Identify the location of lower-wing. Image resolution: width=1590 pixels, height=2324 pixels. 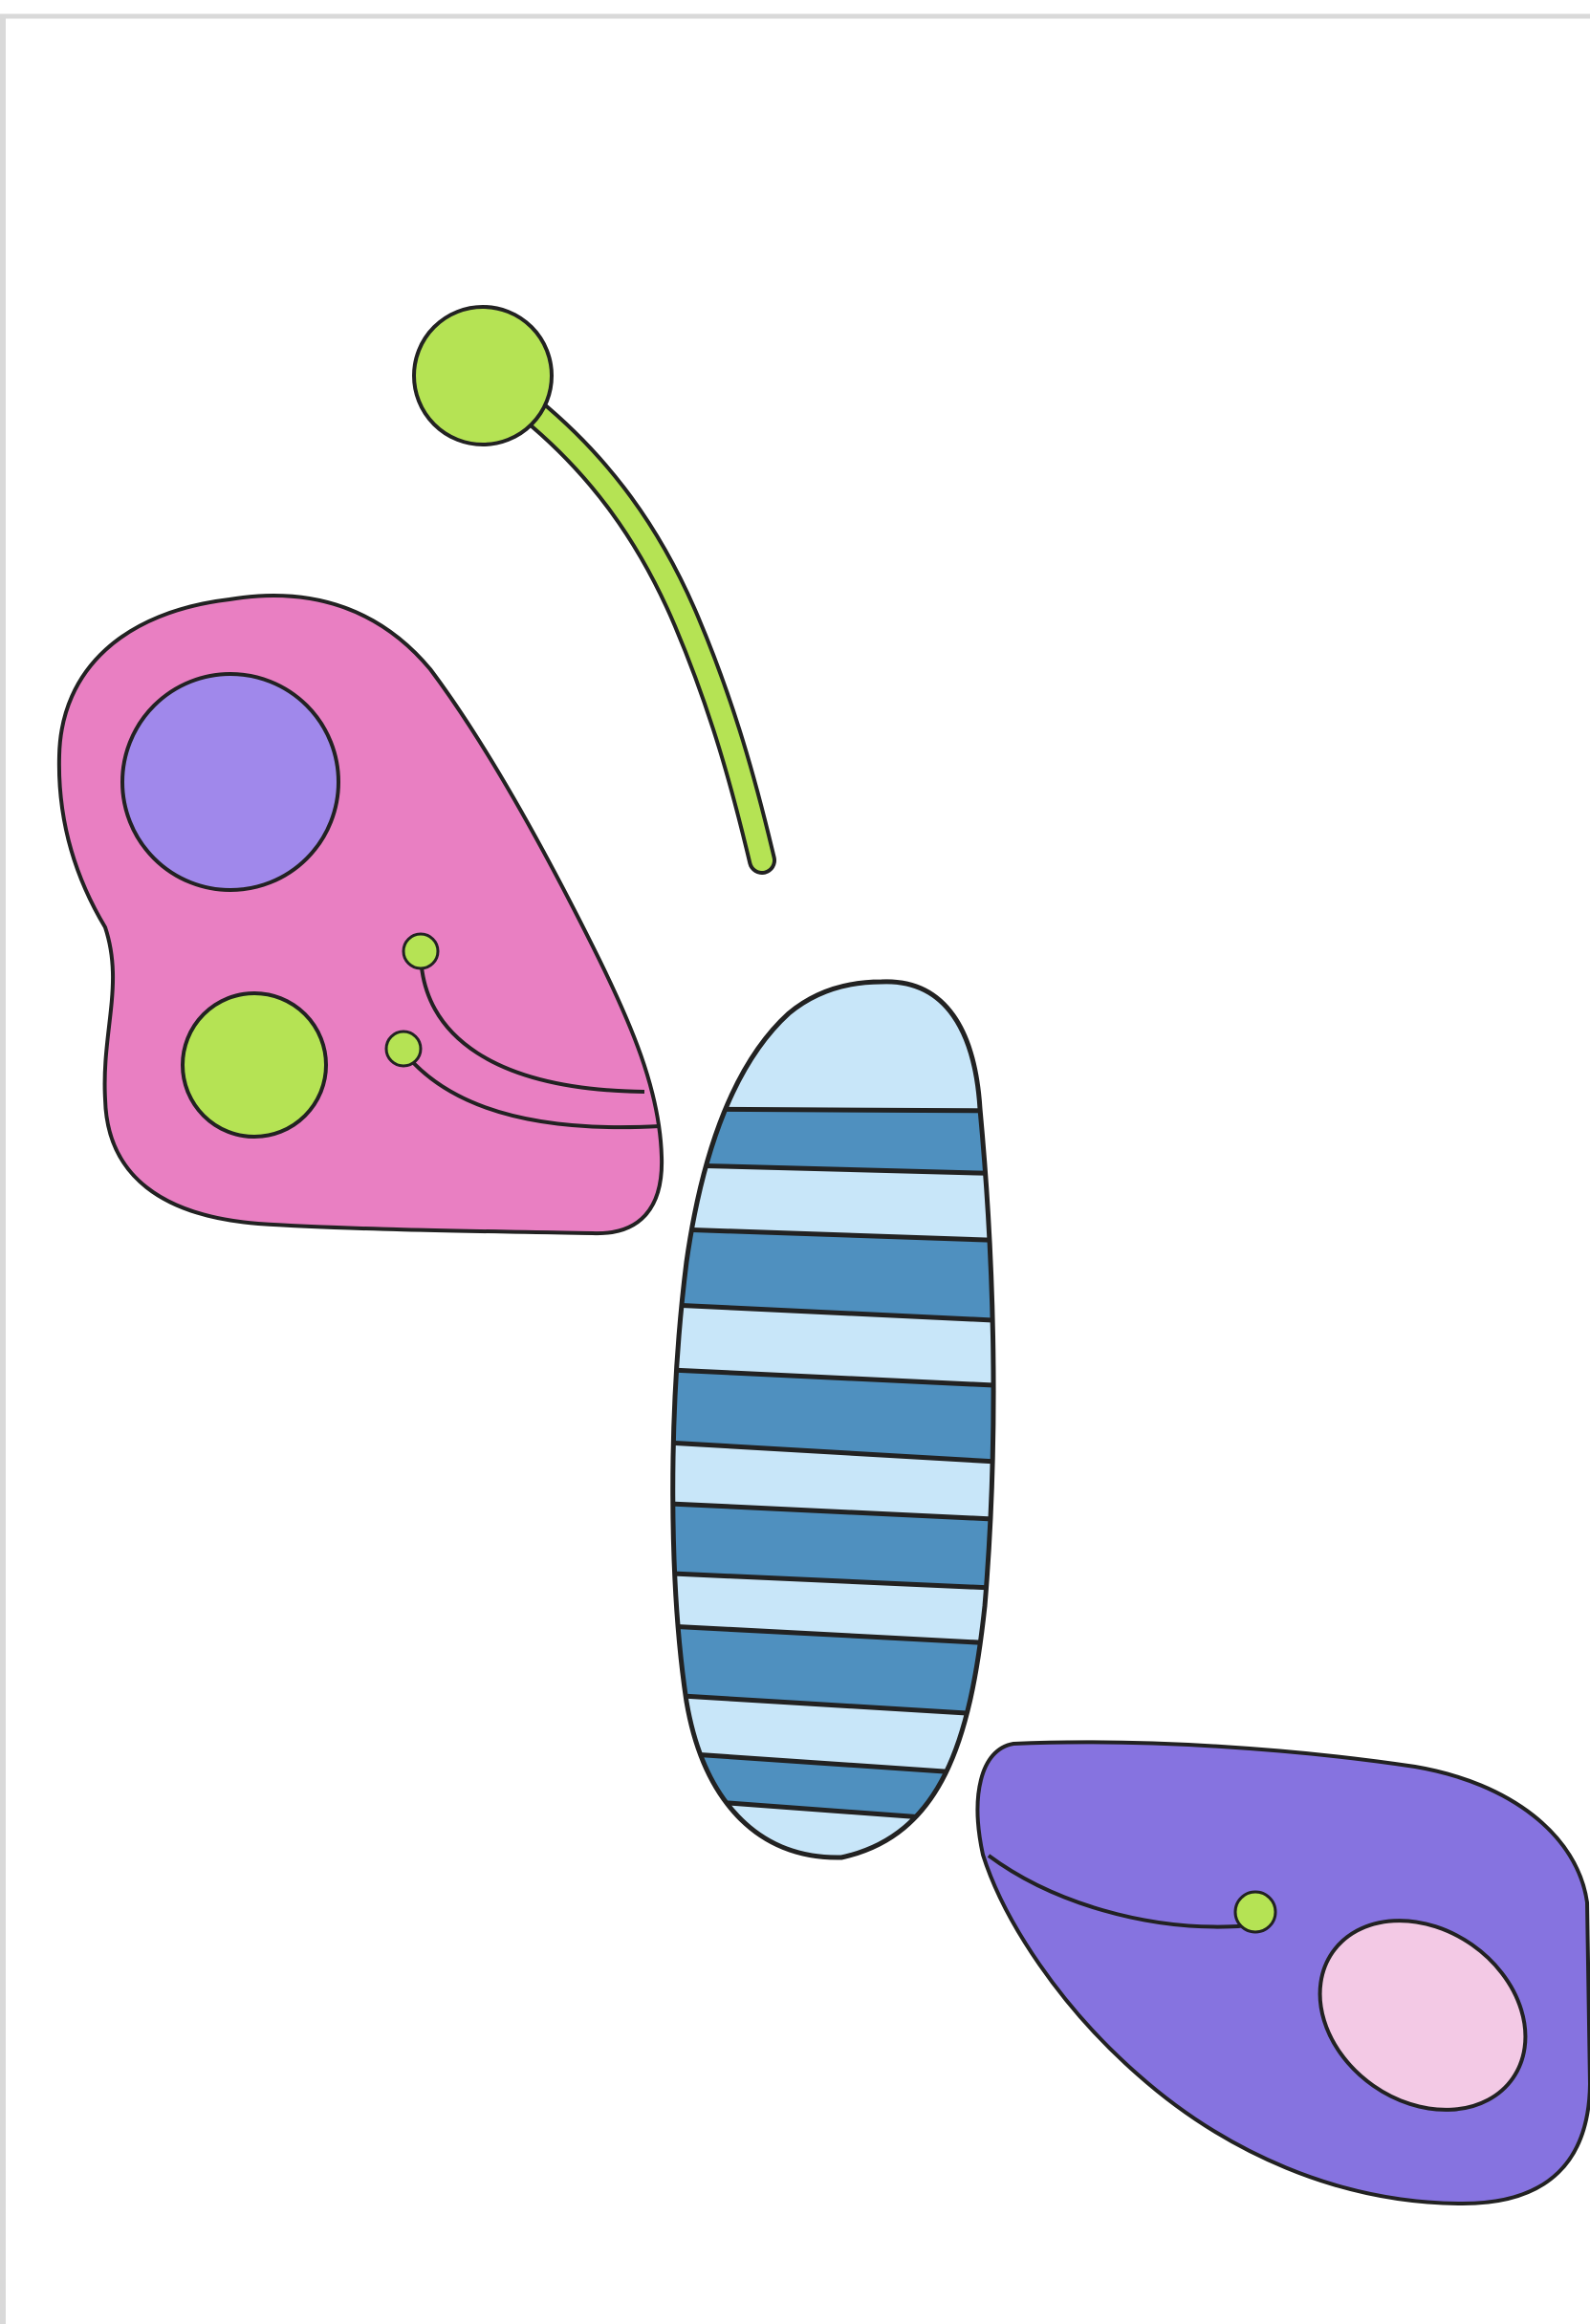
(1283, 1973).